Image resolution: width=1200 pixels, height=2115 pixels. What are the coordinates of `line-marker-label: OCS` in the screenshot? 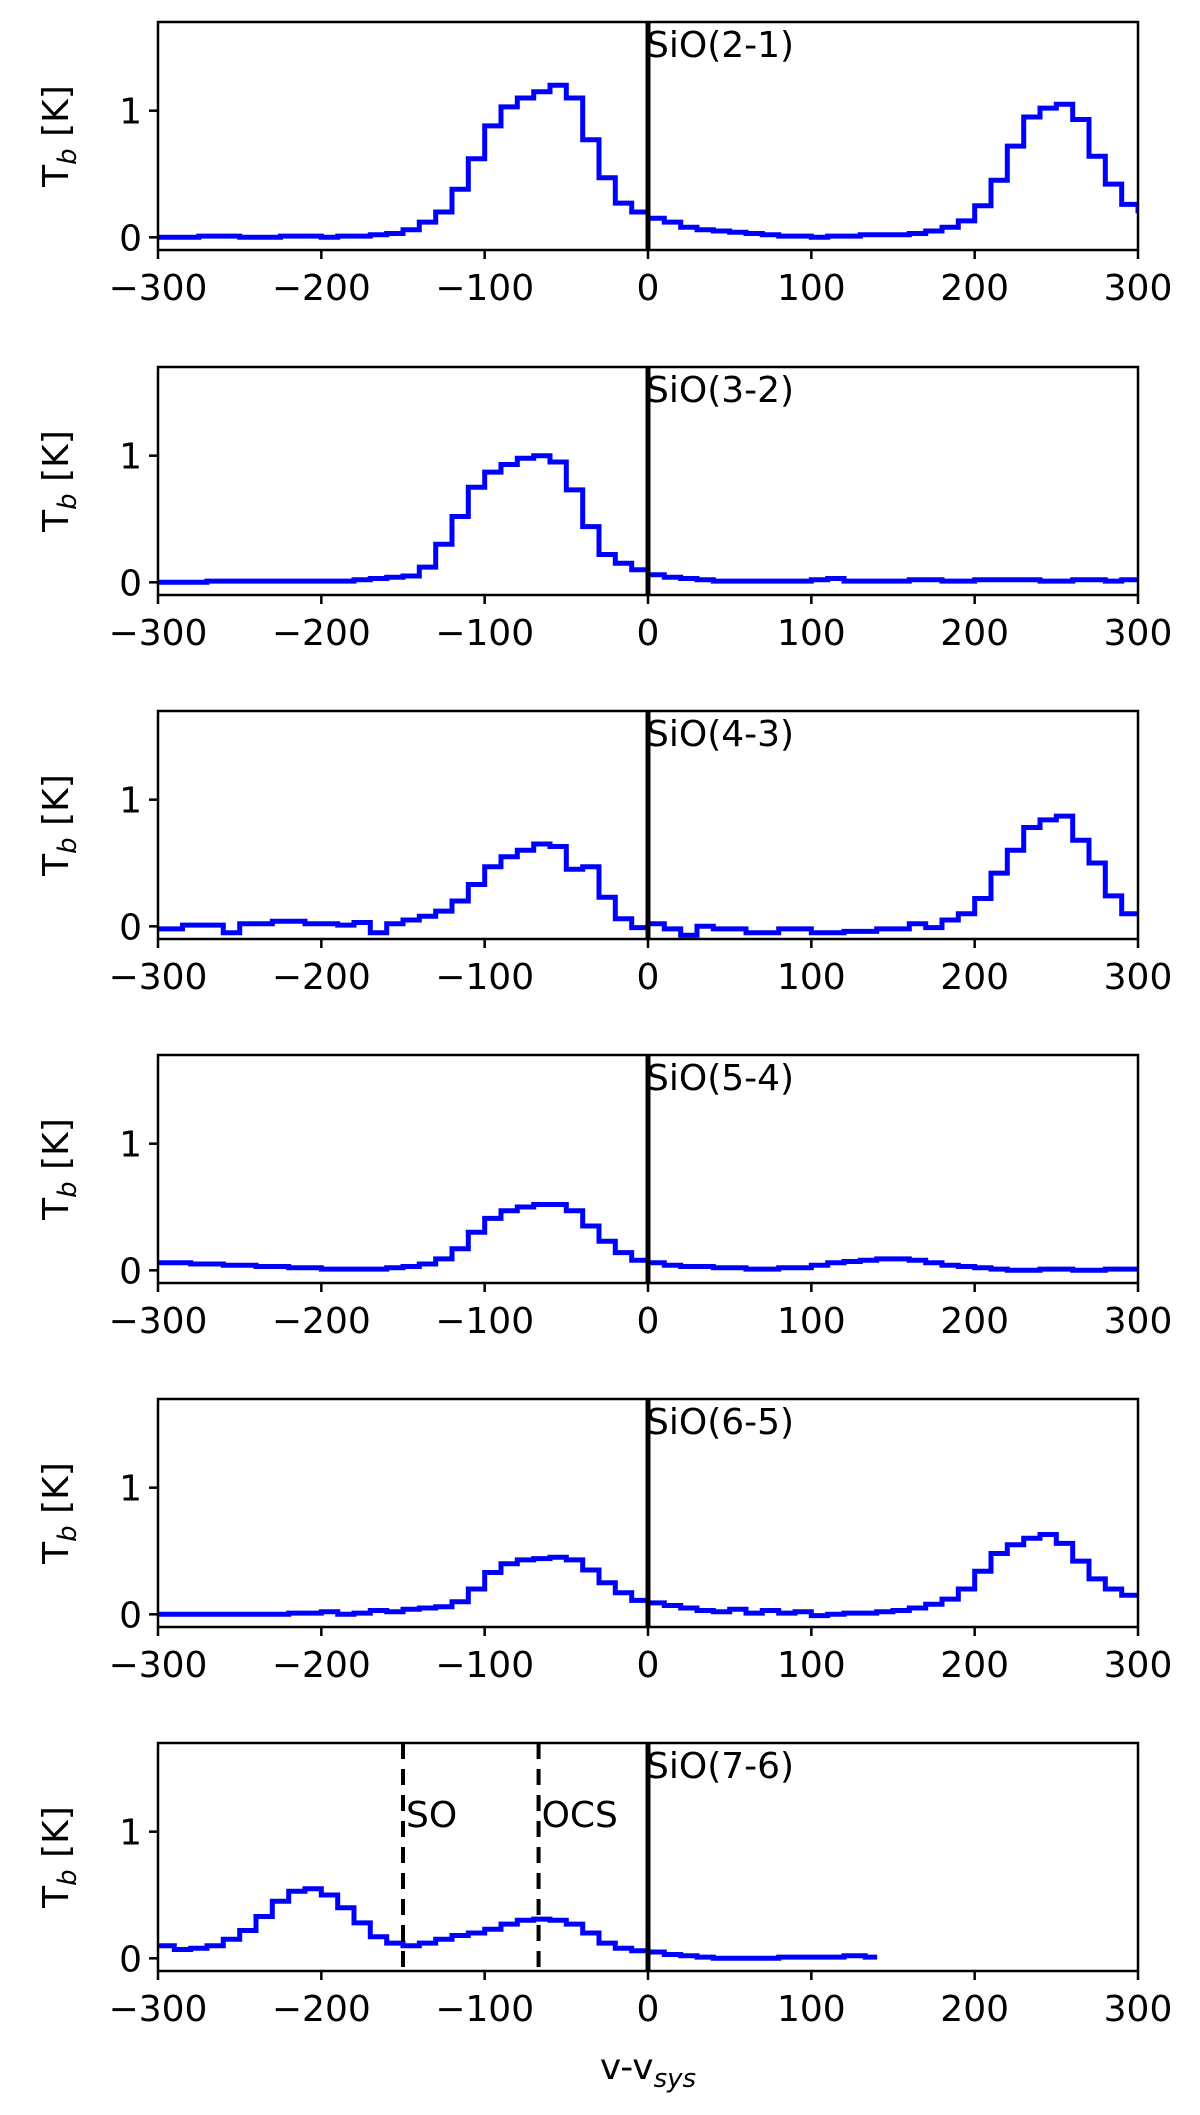 It's located at (580, 1815).